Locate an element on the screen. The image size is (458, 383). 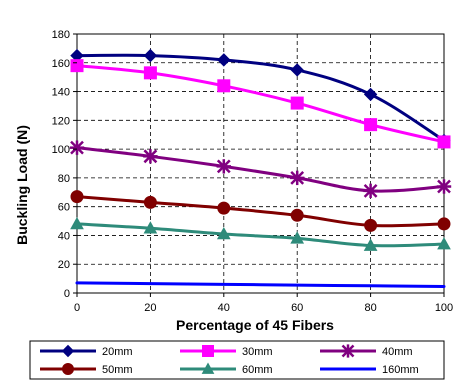
series-40mm is located at coordinates (260, 169).